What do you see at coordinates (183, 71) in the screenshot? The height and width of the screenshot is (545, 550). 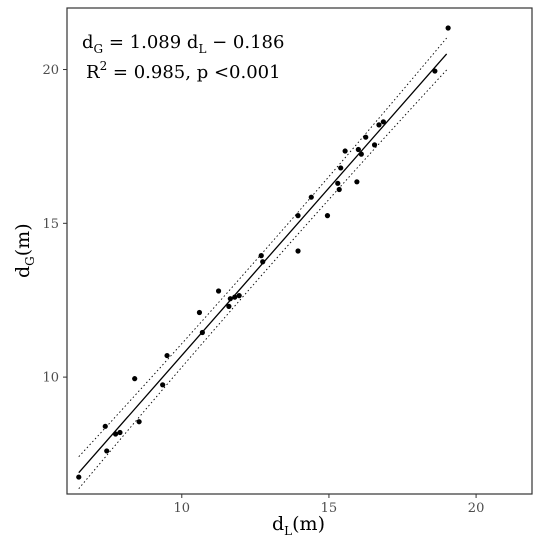 I see `regression-stats: R2 = 0.985, p <0.001` at bounding box center [183, 71].